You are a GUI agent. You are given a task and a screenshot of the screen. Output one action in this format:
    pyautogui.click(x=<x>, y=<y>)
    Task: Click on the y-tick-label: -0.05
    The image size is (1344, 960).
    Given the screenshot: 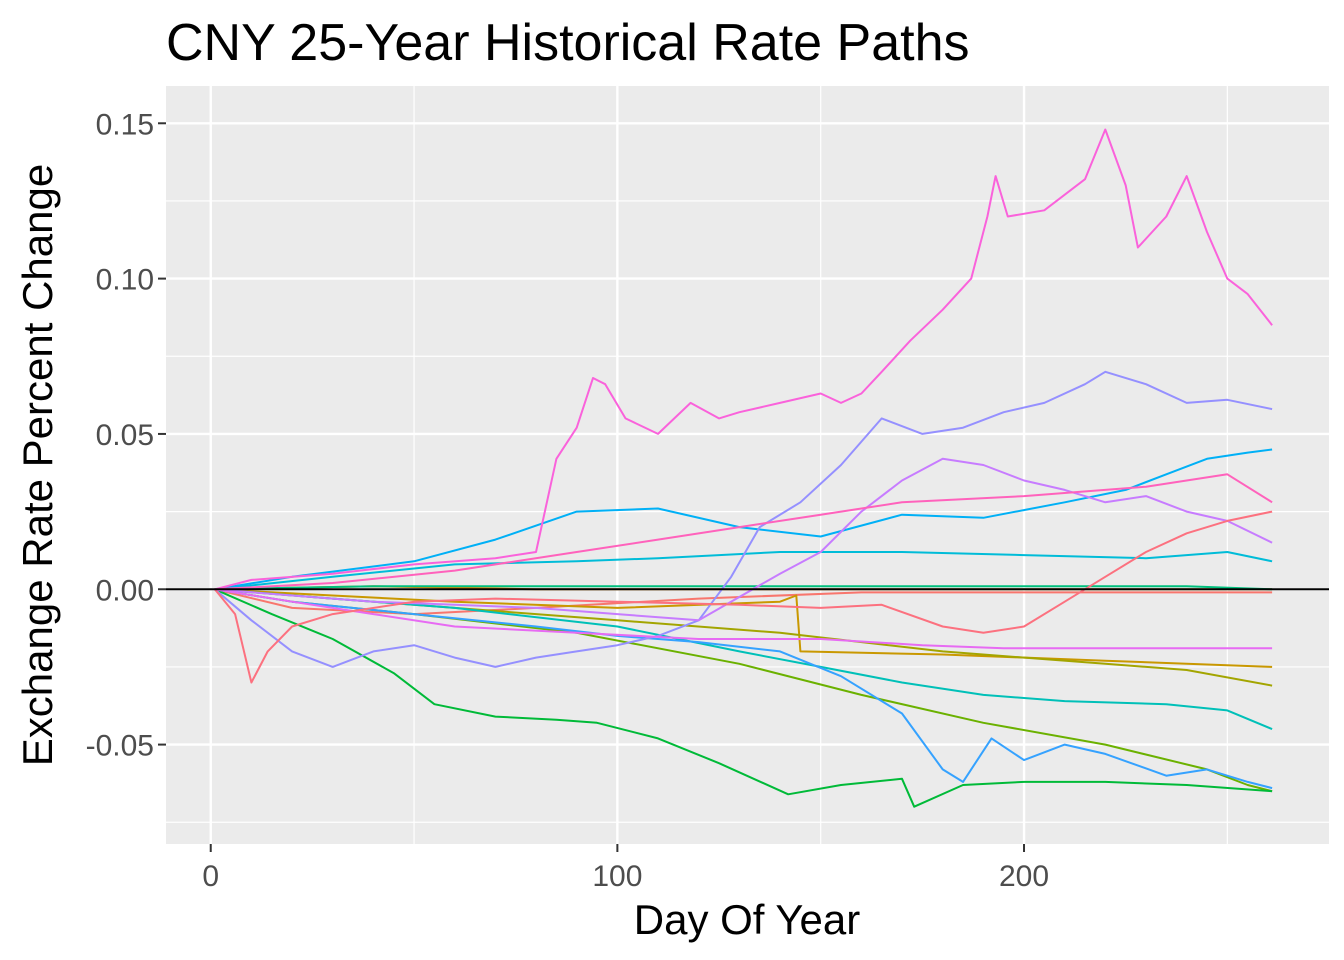 What is the action you would take?
    pyautogui.click(x=120, y=746)
    